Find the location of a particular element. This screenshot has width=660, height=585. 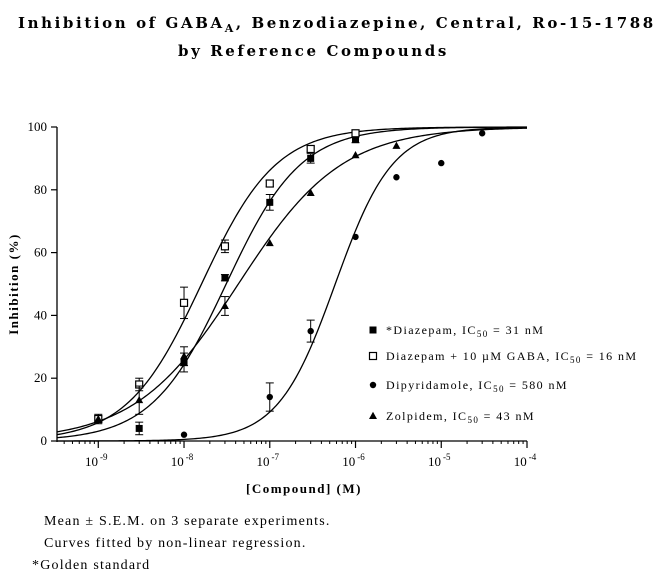

x-tick-label: 10 -9 is located at coordinates (96, 460).